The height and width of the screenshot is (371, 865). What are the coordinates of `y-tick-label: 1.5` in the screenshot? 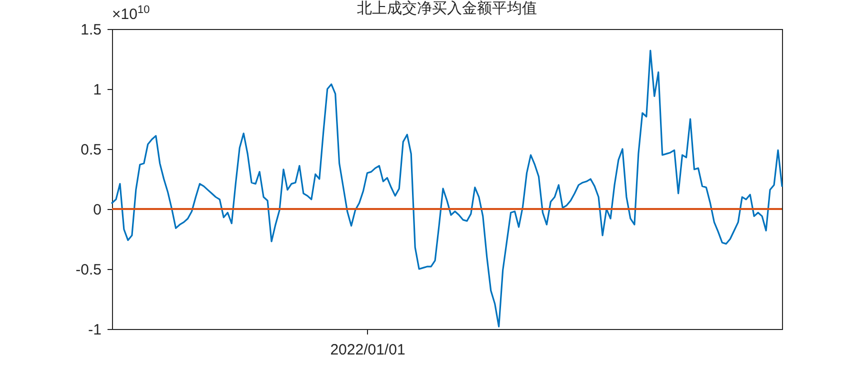 It's located at (91, 30).